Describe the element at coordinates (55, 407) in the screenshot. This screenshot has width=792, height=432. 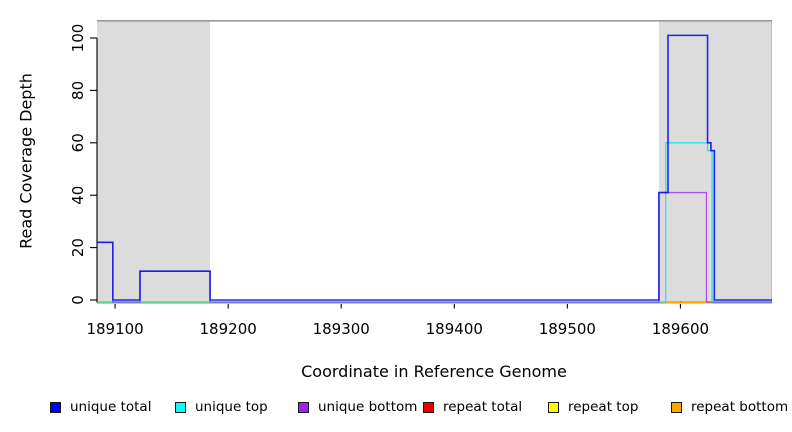
I see `unique-total-swatch-icon` at that location.